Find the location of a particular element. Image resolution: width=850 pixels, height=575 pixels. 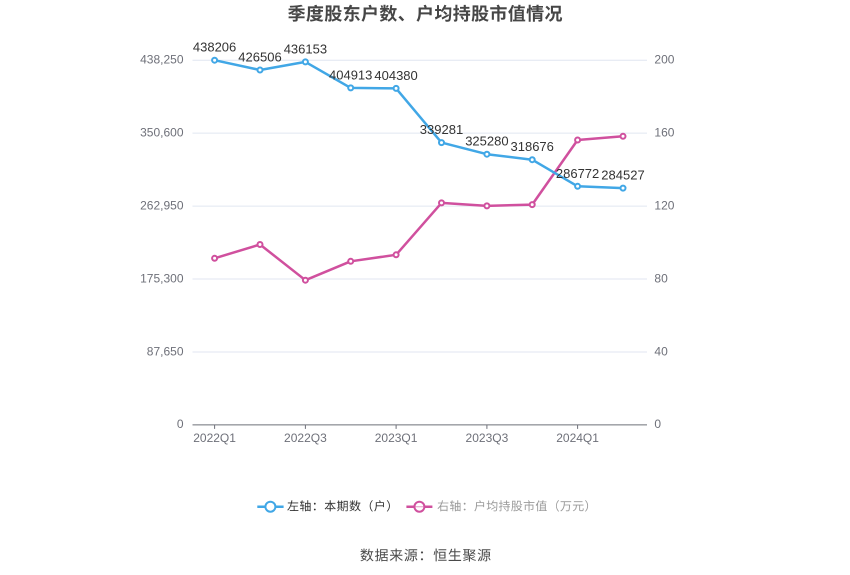

svg-text: 87,650 is located at coordinates (165, 351).